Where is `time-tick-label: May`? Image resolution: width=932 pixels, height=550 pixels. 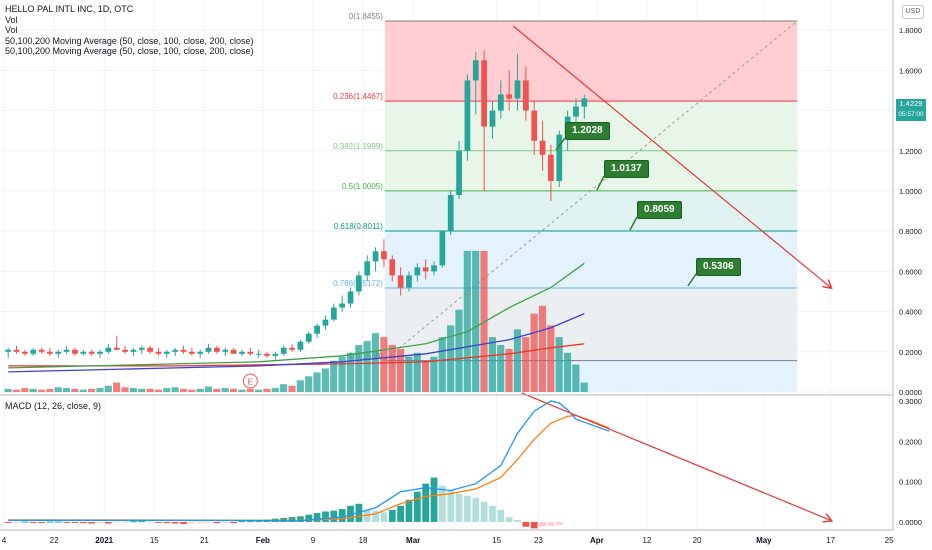 time-tick-label: May is located at coordinates (764, 540).